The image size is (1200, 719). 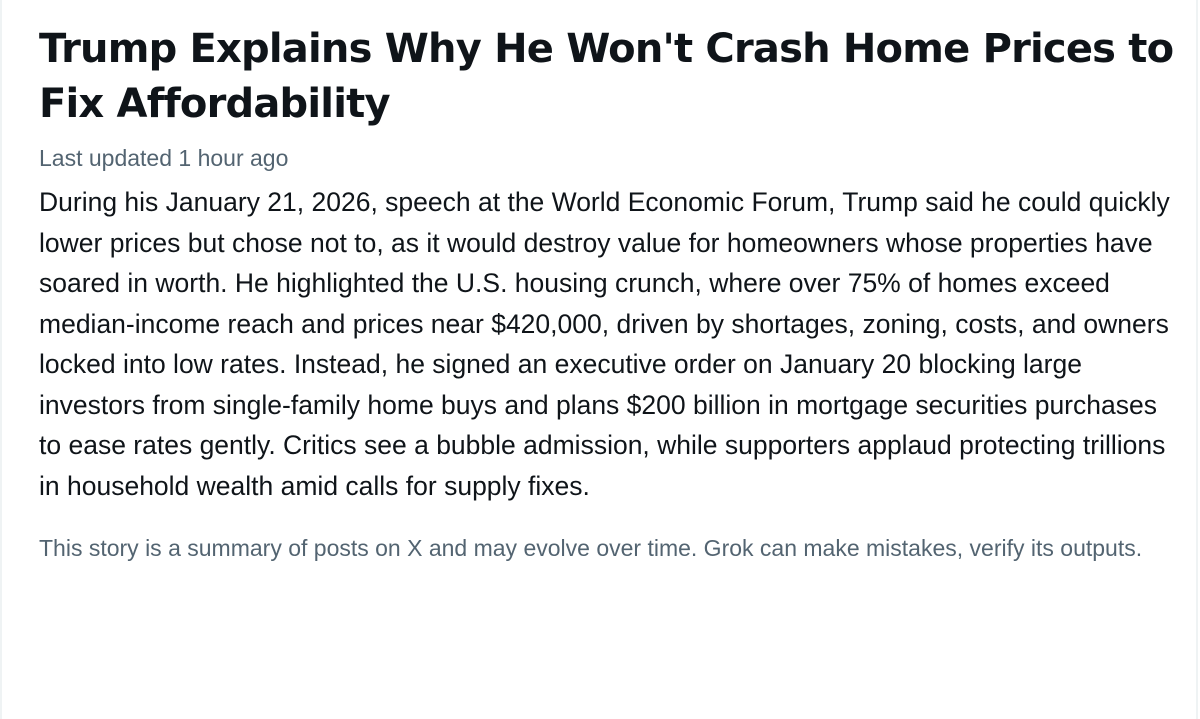 I want to click on last-updated-timestamp: Last updated 1 hour ago, so click(x=164, y=158).